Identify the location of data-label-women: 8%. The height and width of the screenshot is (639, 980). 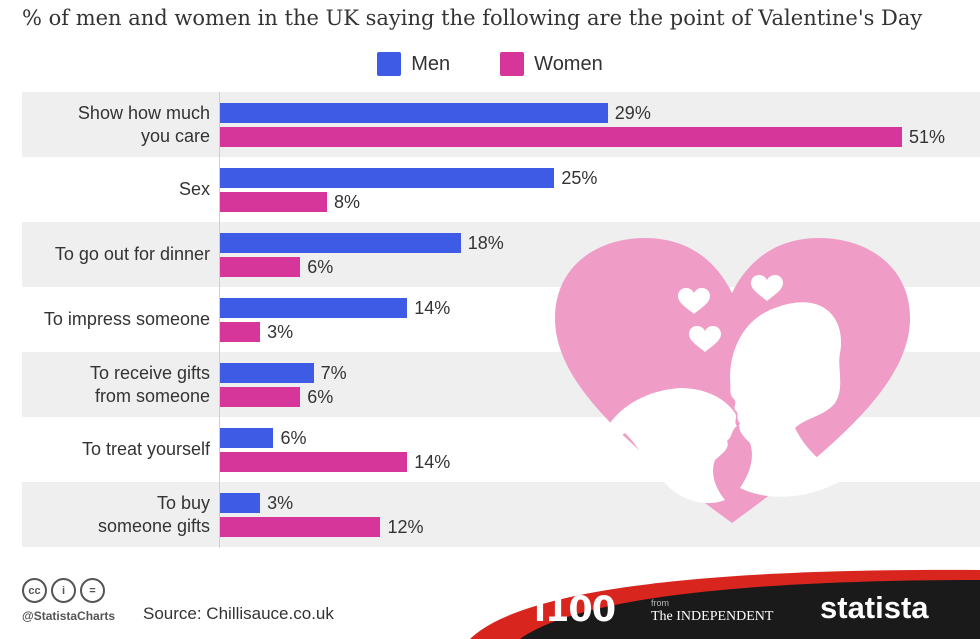
(346, 202).